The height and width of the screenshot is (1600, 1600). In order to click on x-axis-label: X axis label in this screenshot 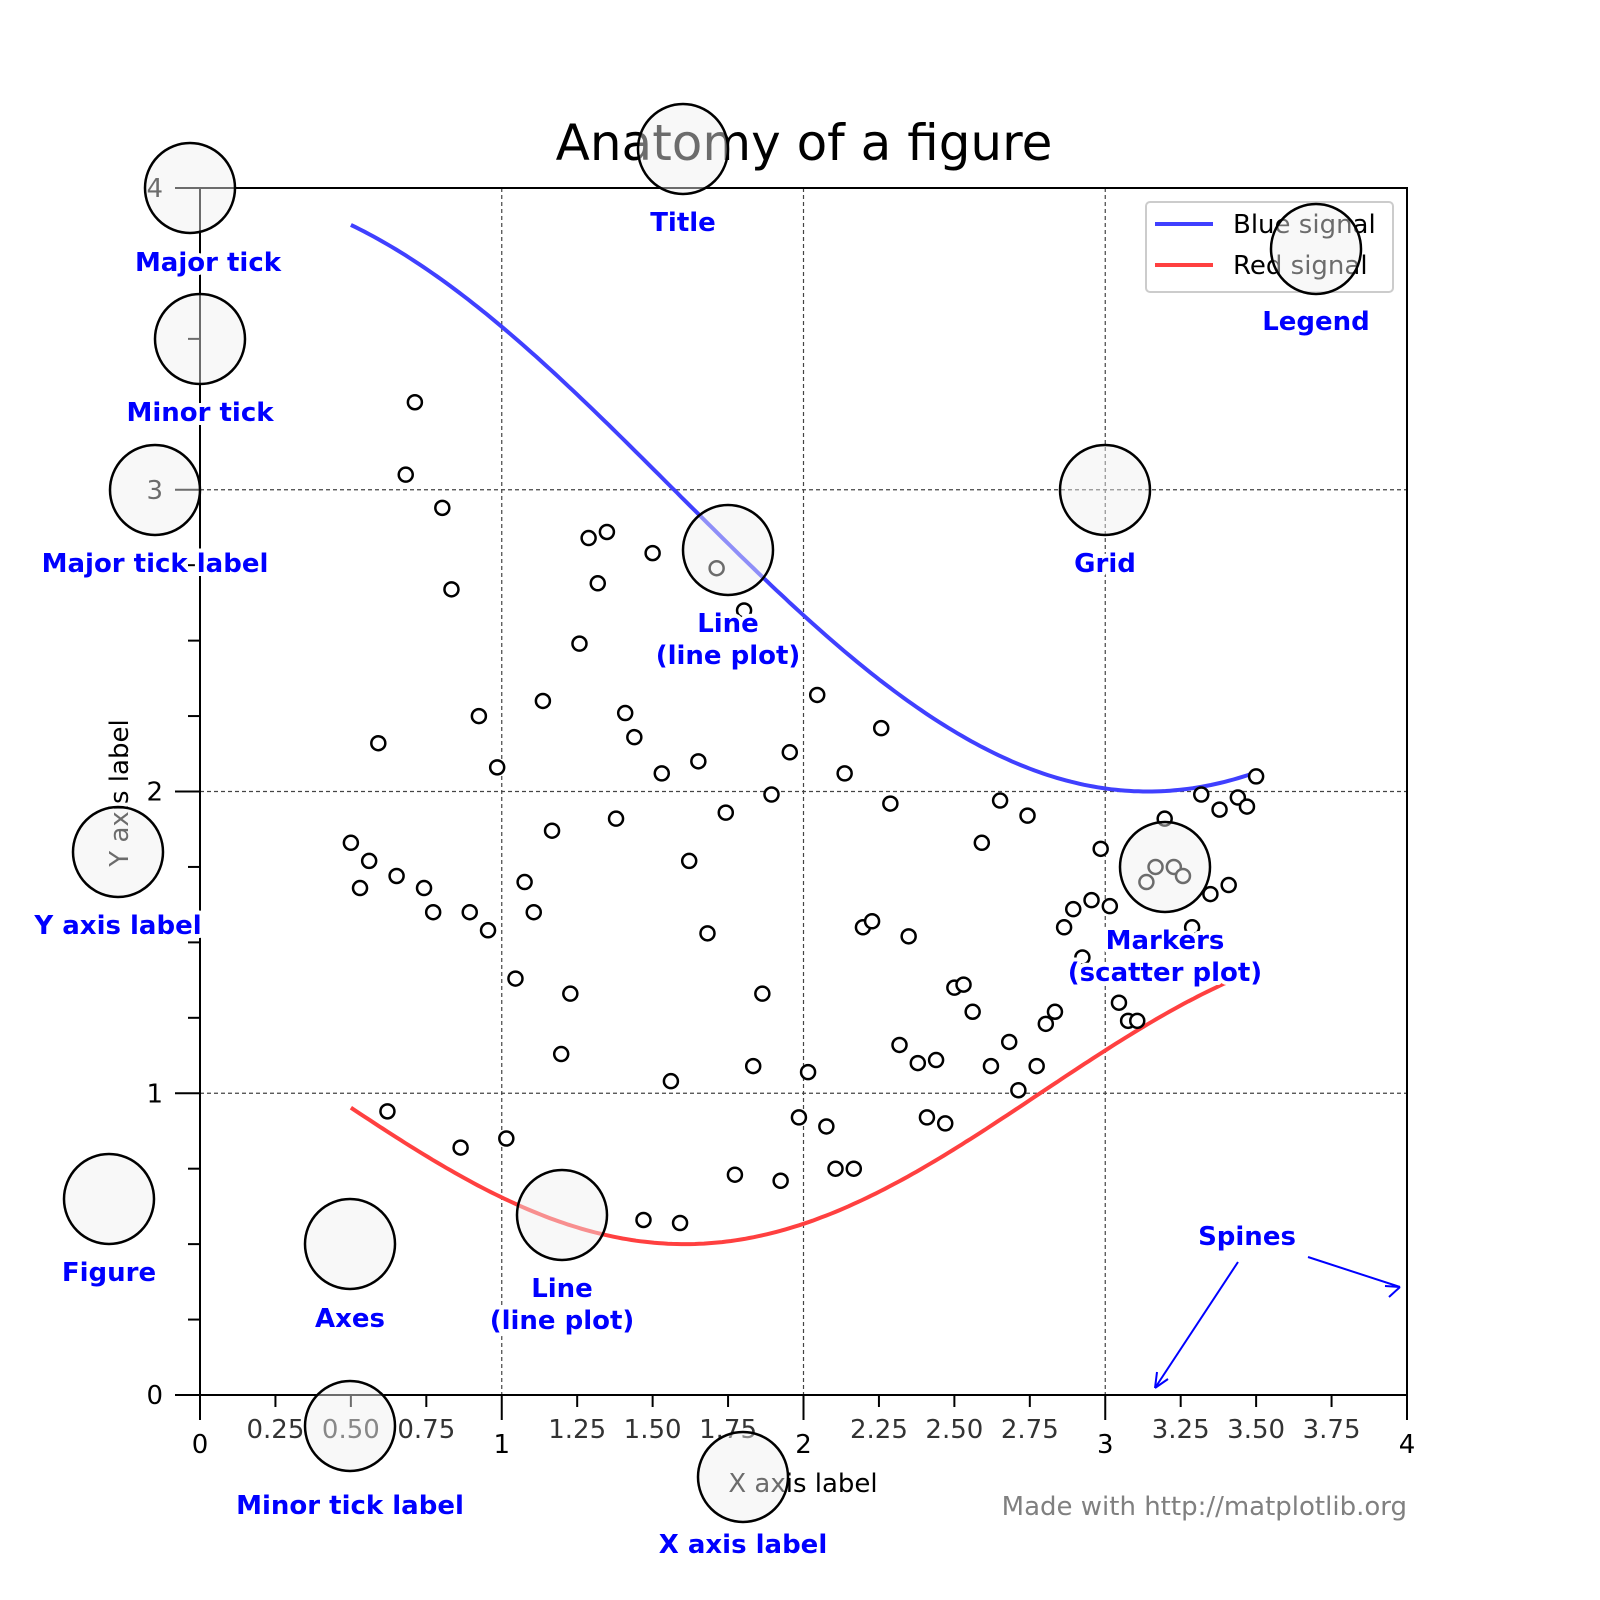, I will do `click(802, 1484)`.